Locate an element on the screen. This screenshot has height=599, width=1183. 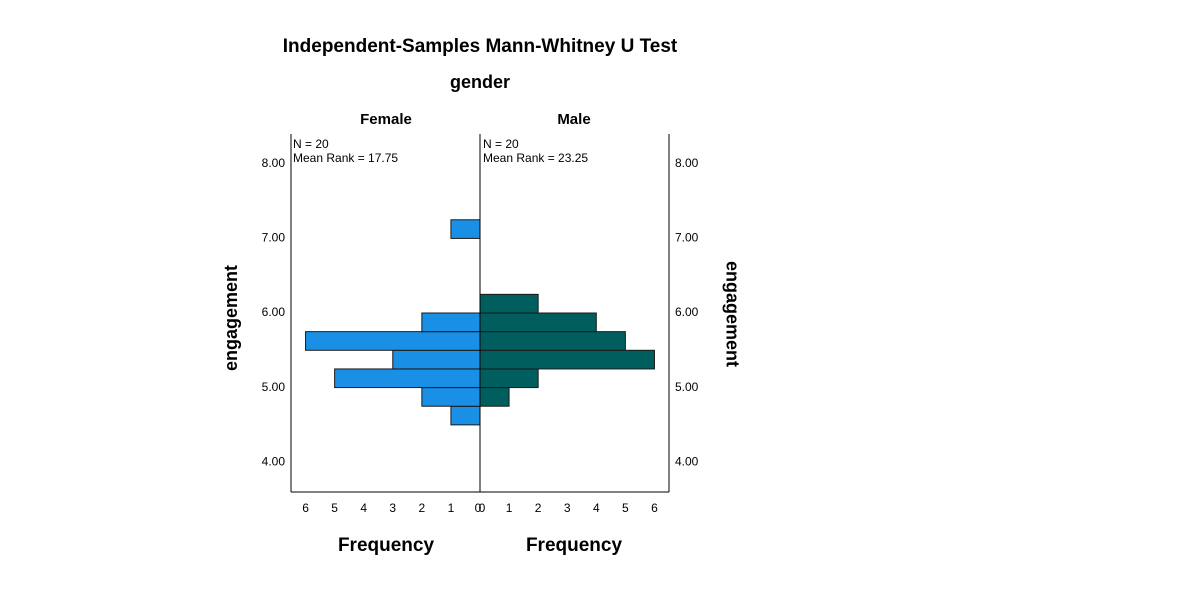
y-tick-label: 4.00 is located at coordinates (274, 461).